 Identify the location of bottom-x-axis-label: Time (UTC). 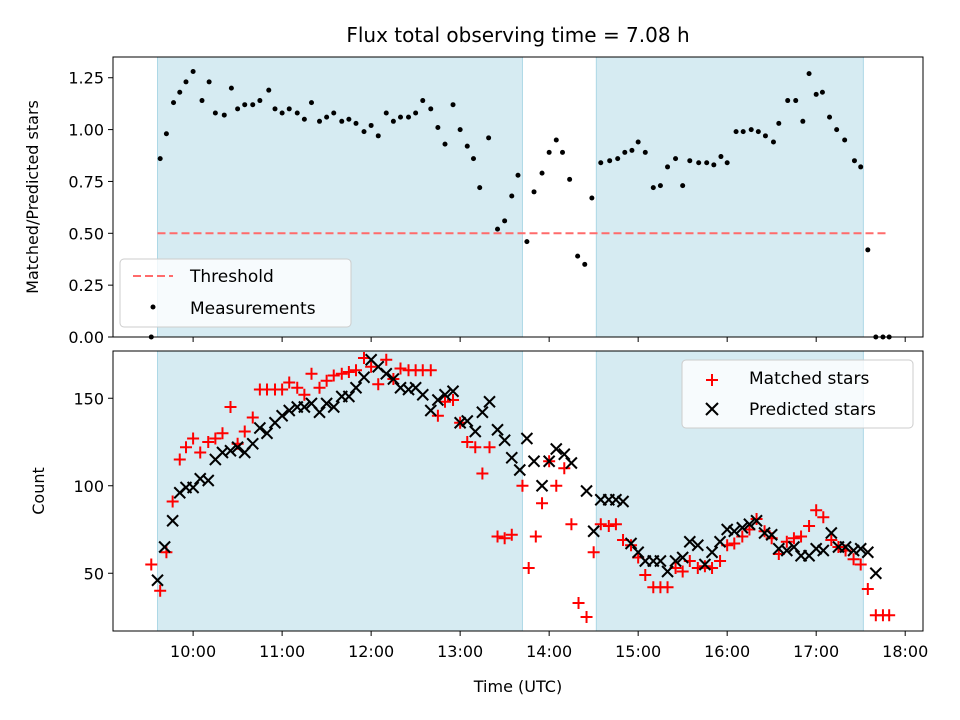
(517, 686).